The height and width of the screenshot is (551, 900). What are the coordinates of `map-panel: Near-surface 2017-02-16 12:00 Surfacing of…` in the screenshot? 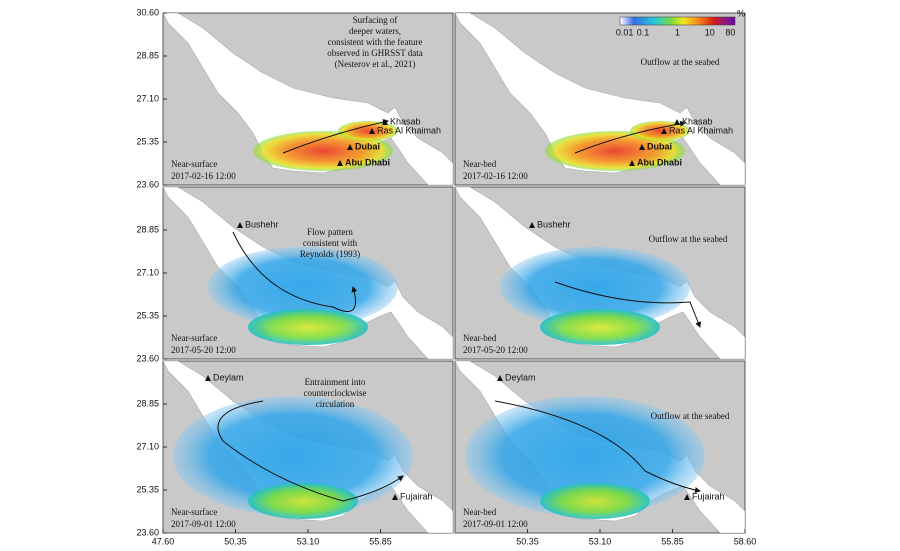 It's located at (308, 99).